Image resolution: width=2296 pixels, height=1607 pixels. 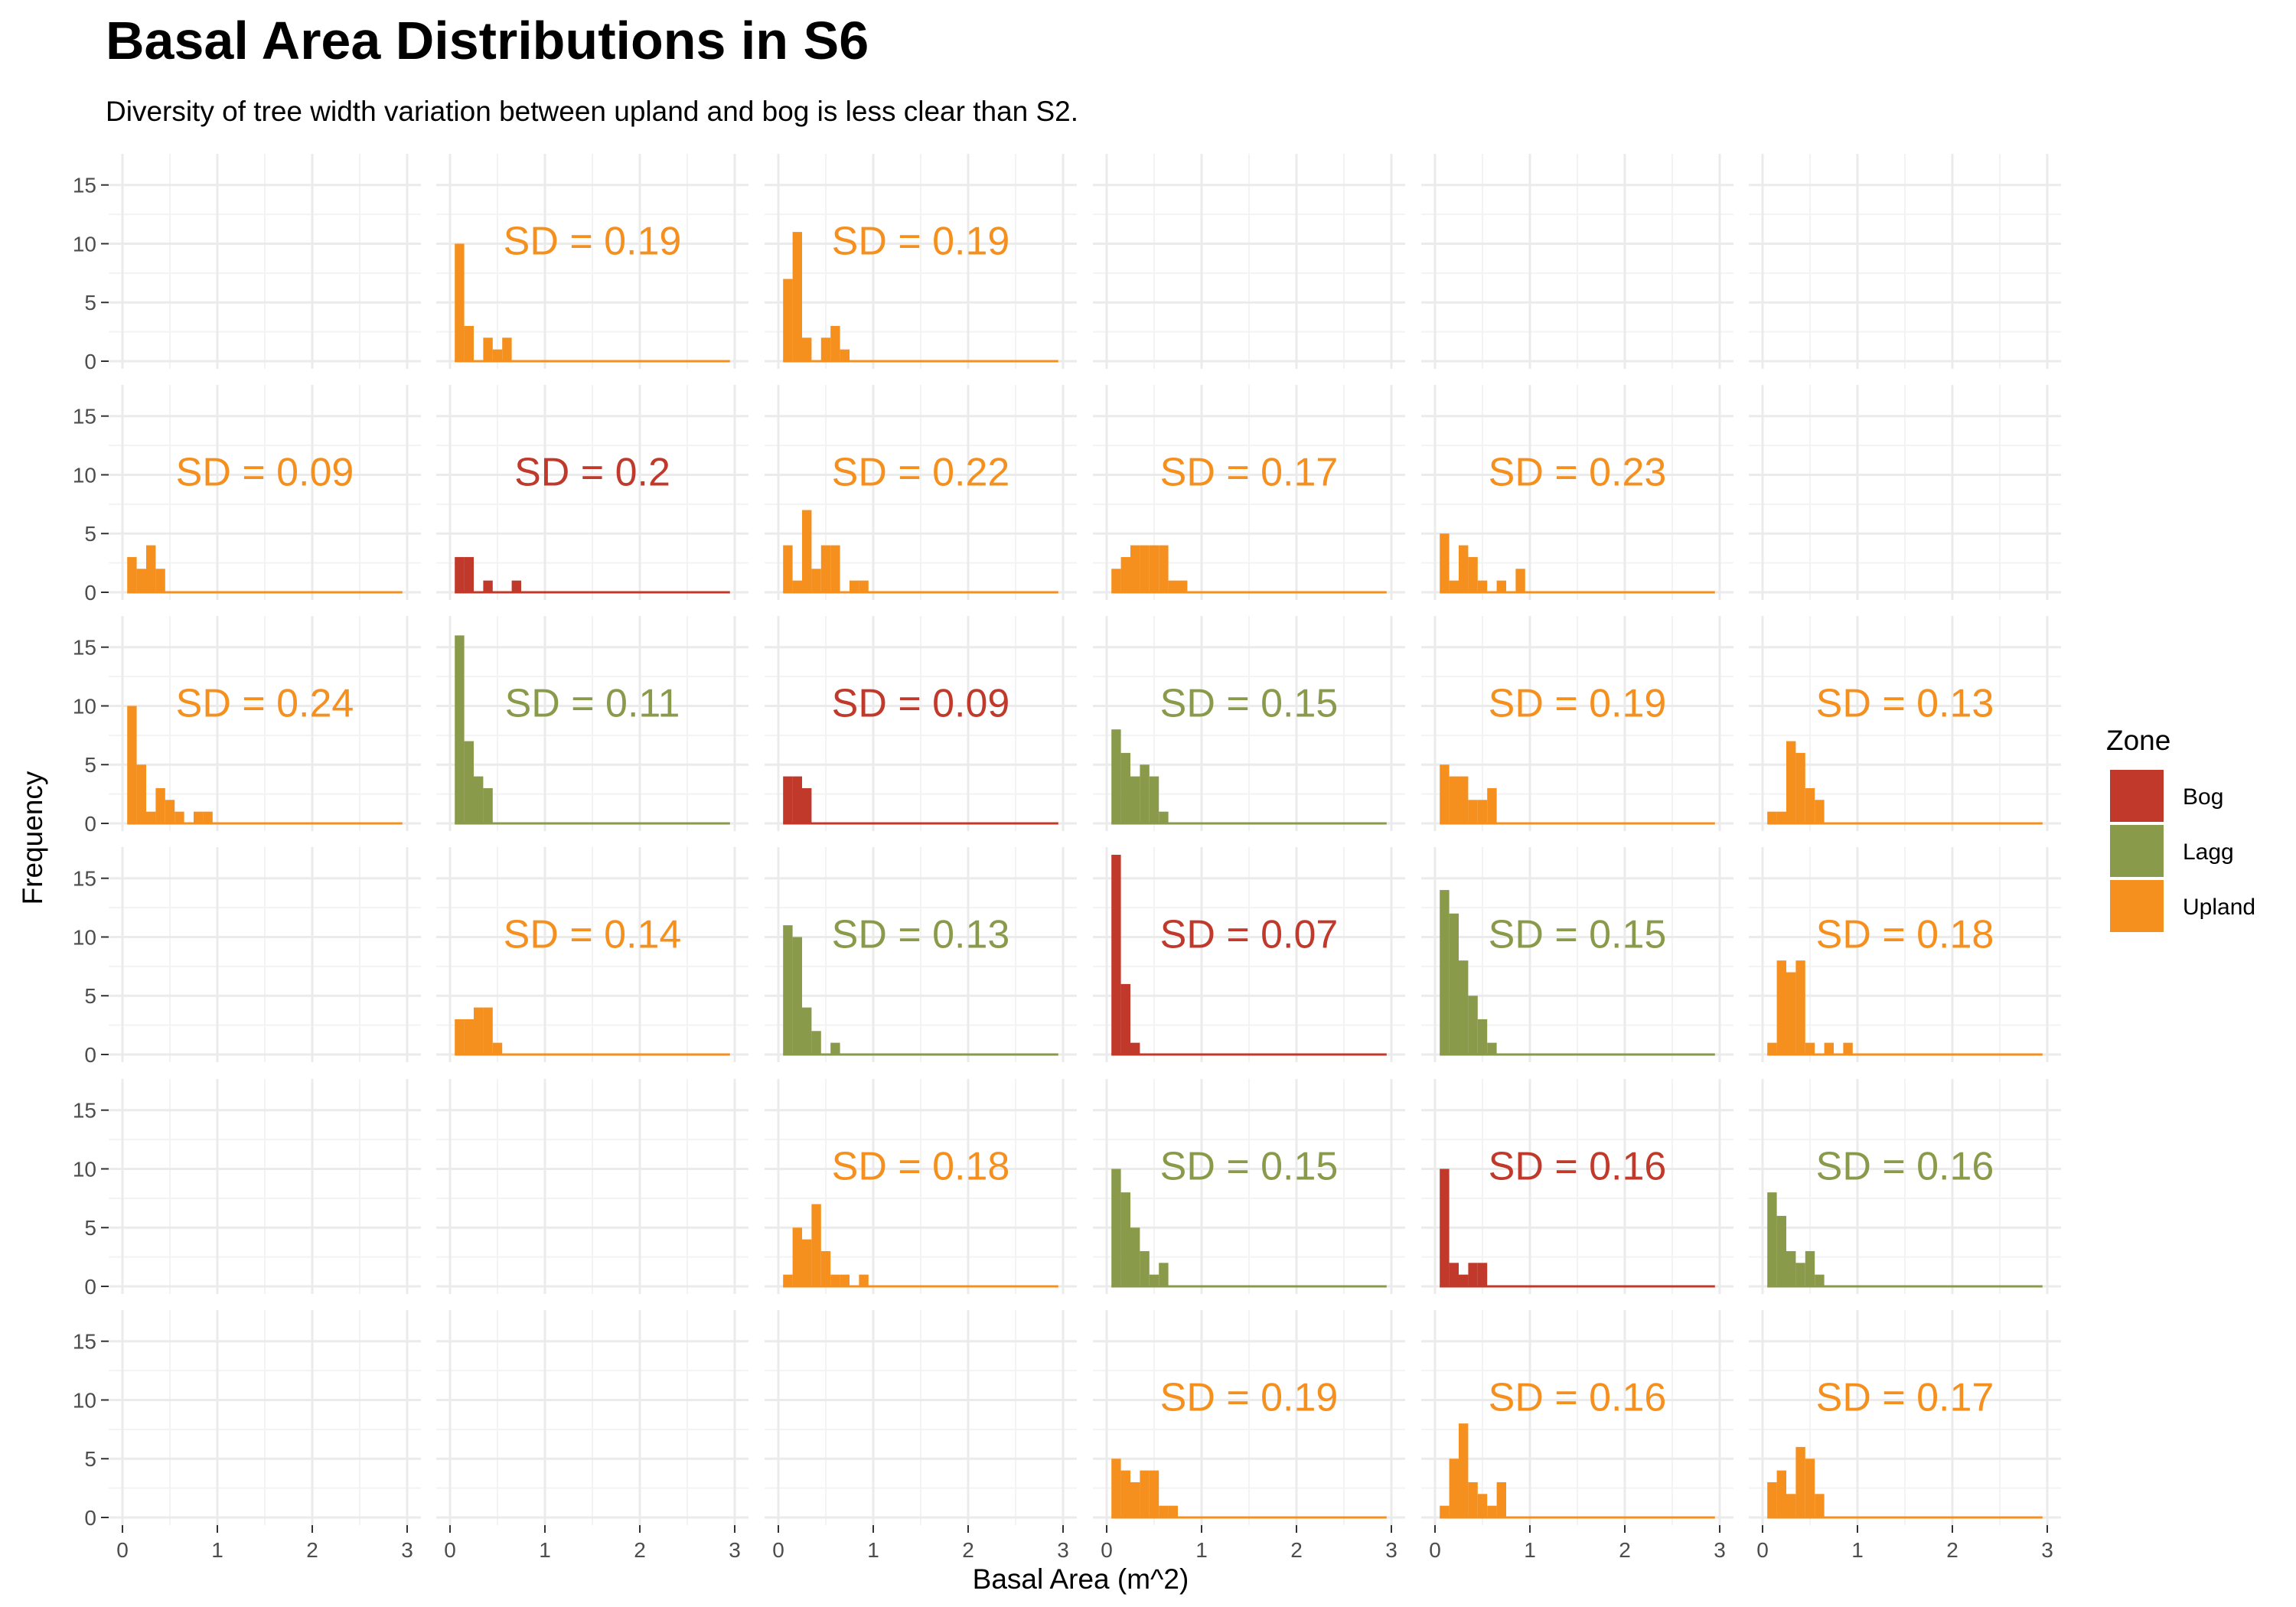 What do you see at coordinates (265, 703) in the screenshot?
I see `sd-annotation: SD = 0.24` at bounding box center [265, 703].